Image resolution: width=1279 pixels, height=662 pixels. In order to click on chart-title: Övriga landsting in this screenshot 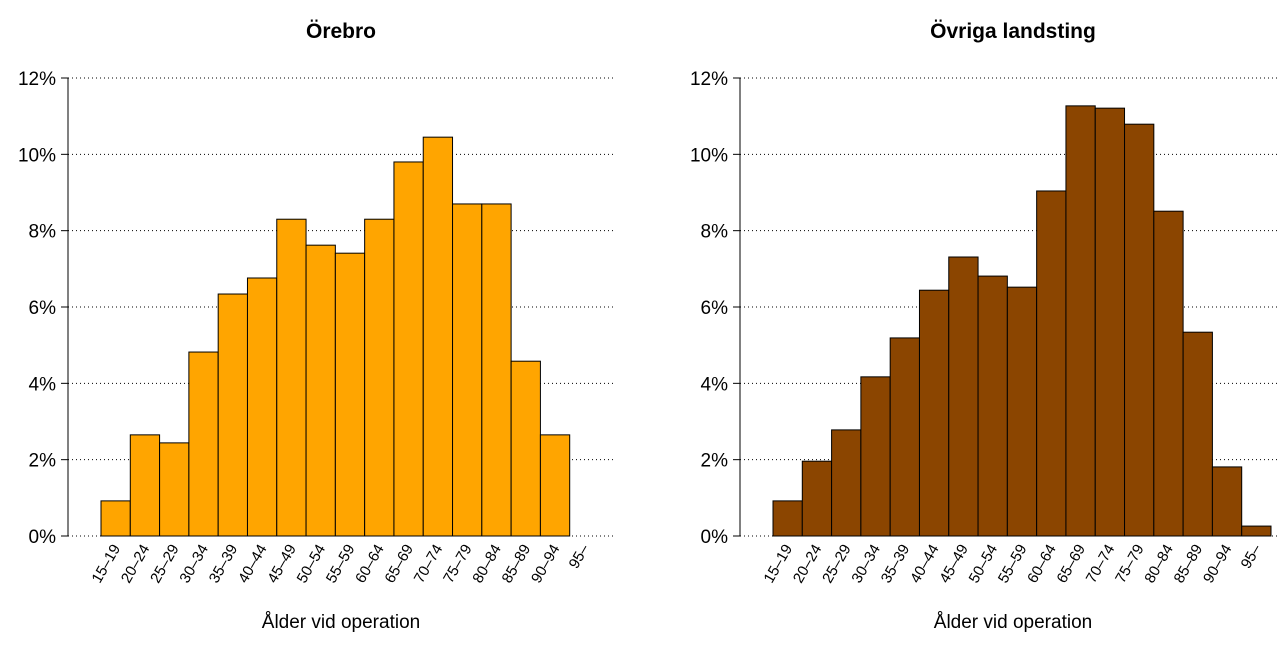, I will do `click(1013, 31)`.